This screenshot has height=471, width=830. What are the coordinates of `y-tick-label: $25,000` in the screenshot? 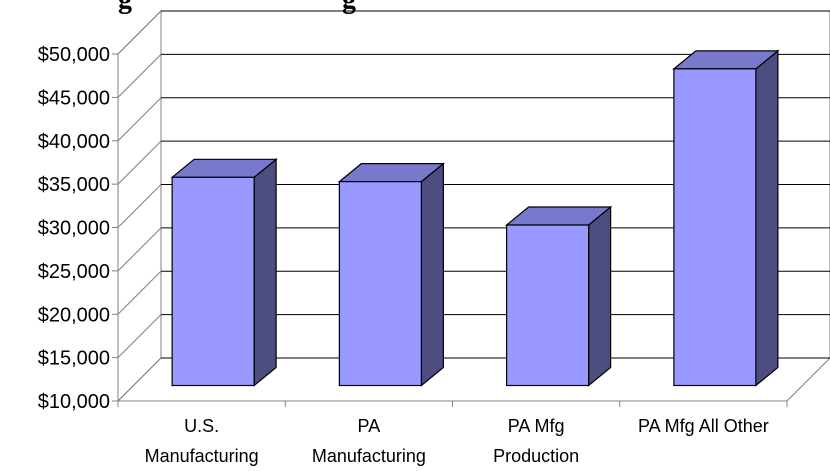 It's located at (74, 272).